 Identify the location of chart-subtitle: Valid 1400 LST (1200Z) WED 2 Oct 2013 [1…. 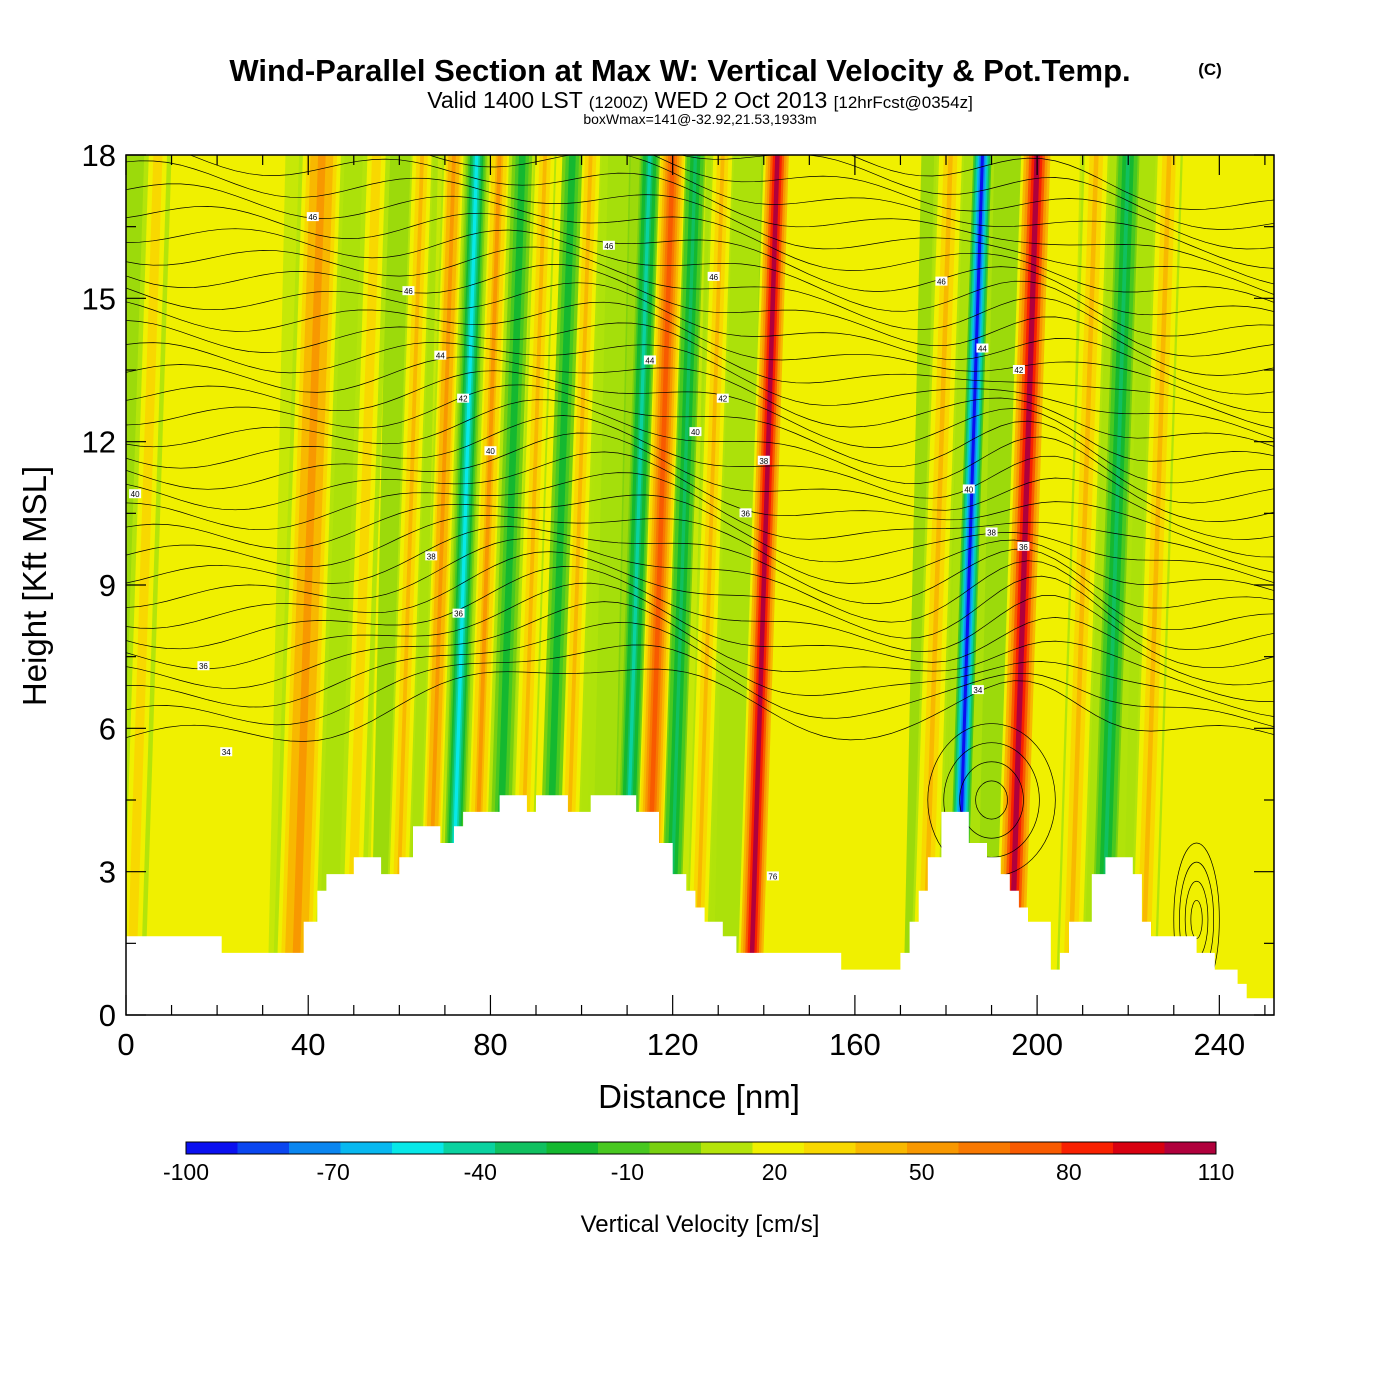
(700, 100).